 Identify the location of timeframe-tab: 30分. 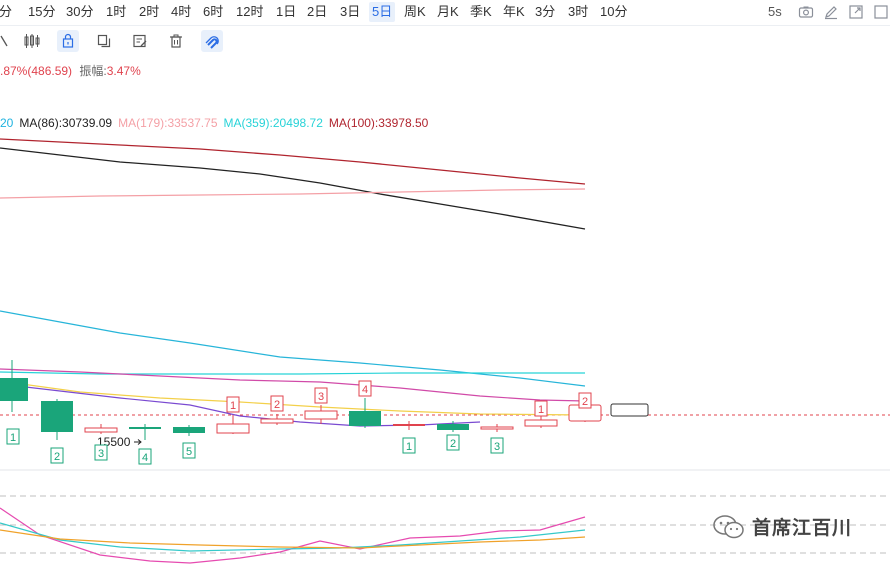
(80, 11).